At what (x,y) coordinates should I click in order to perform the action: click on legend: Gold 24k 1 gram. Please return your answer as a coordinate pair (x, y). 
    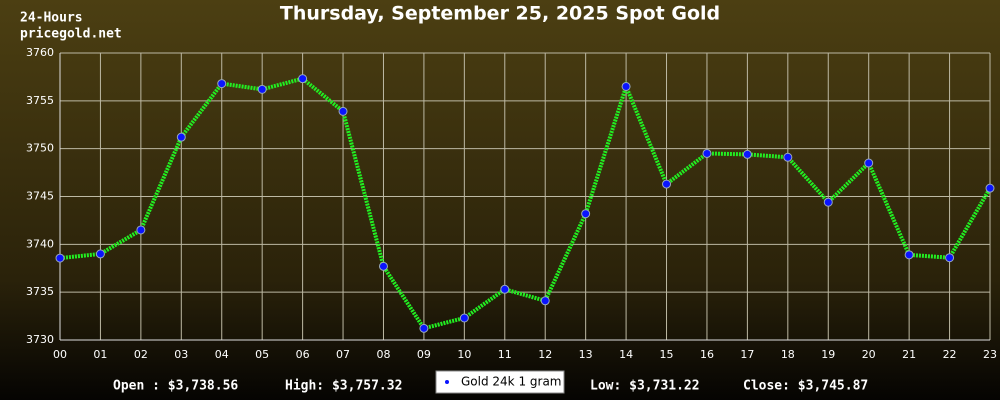
    Looking at the image, I should click on (500, 382).